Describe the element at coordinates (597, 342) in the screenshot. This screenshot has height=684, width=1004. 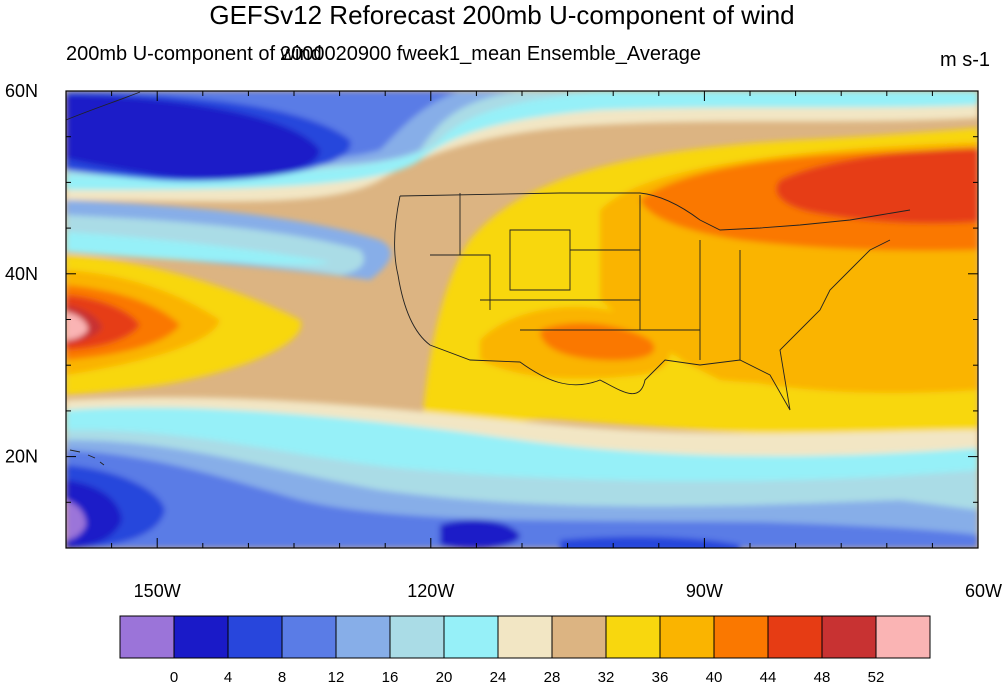
I see `contour-44-south` at that location.